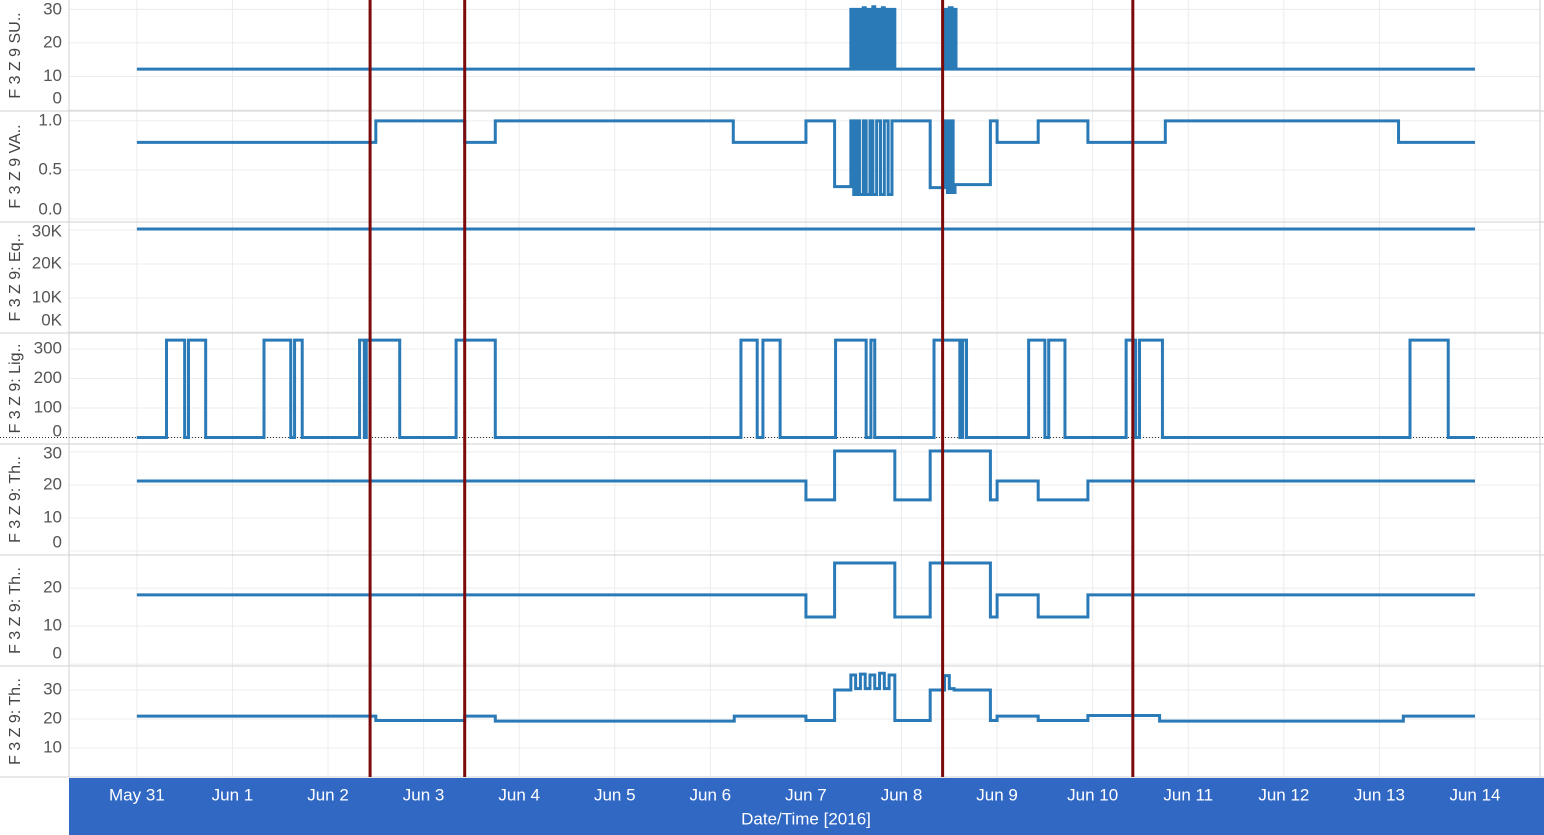 The height and width of the screenshot is (835, 1544). What do you see at coordinates (15, 389) in the screenshot?
I see `y-axis-label: F 3 Z 9: Lig..` at bounding box center [15, 389].